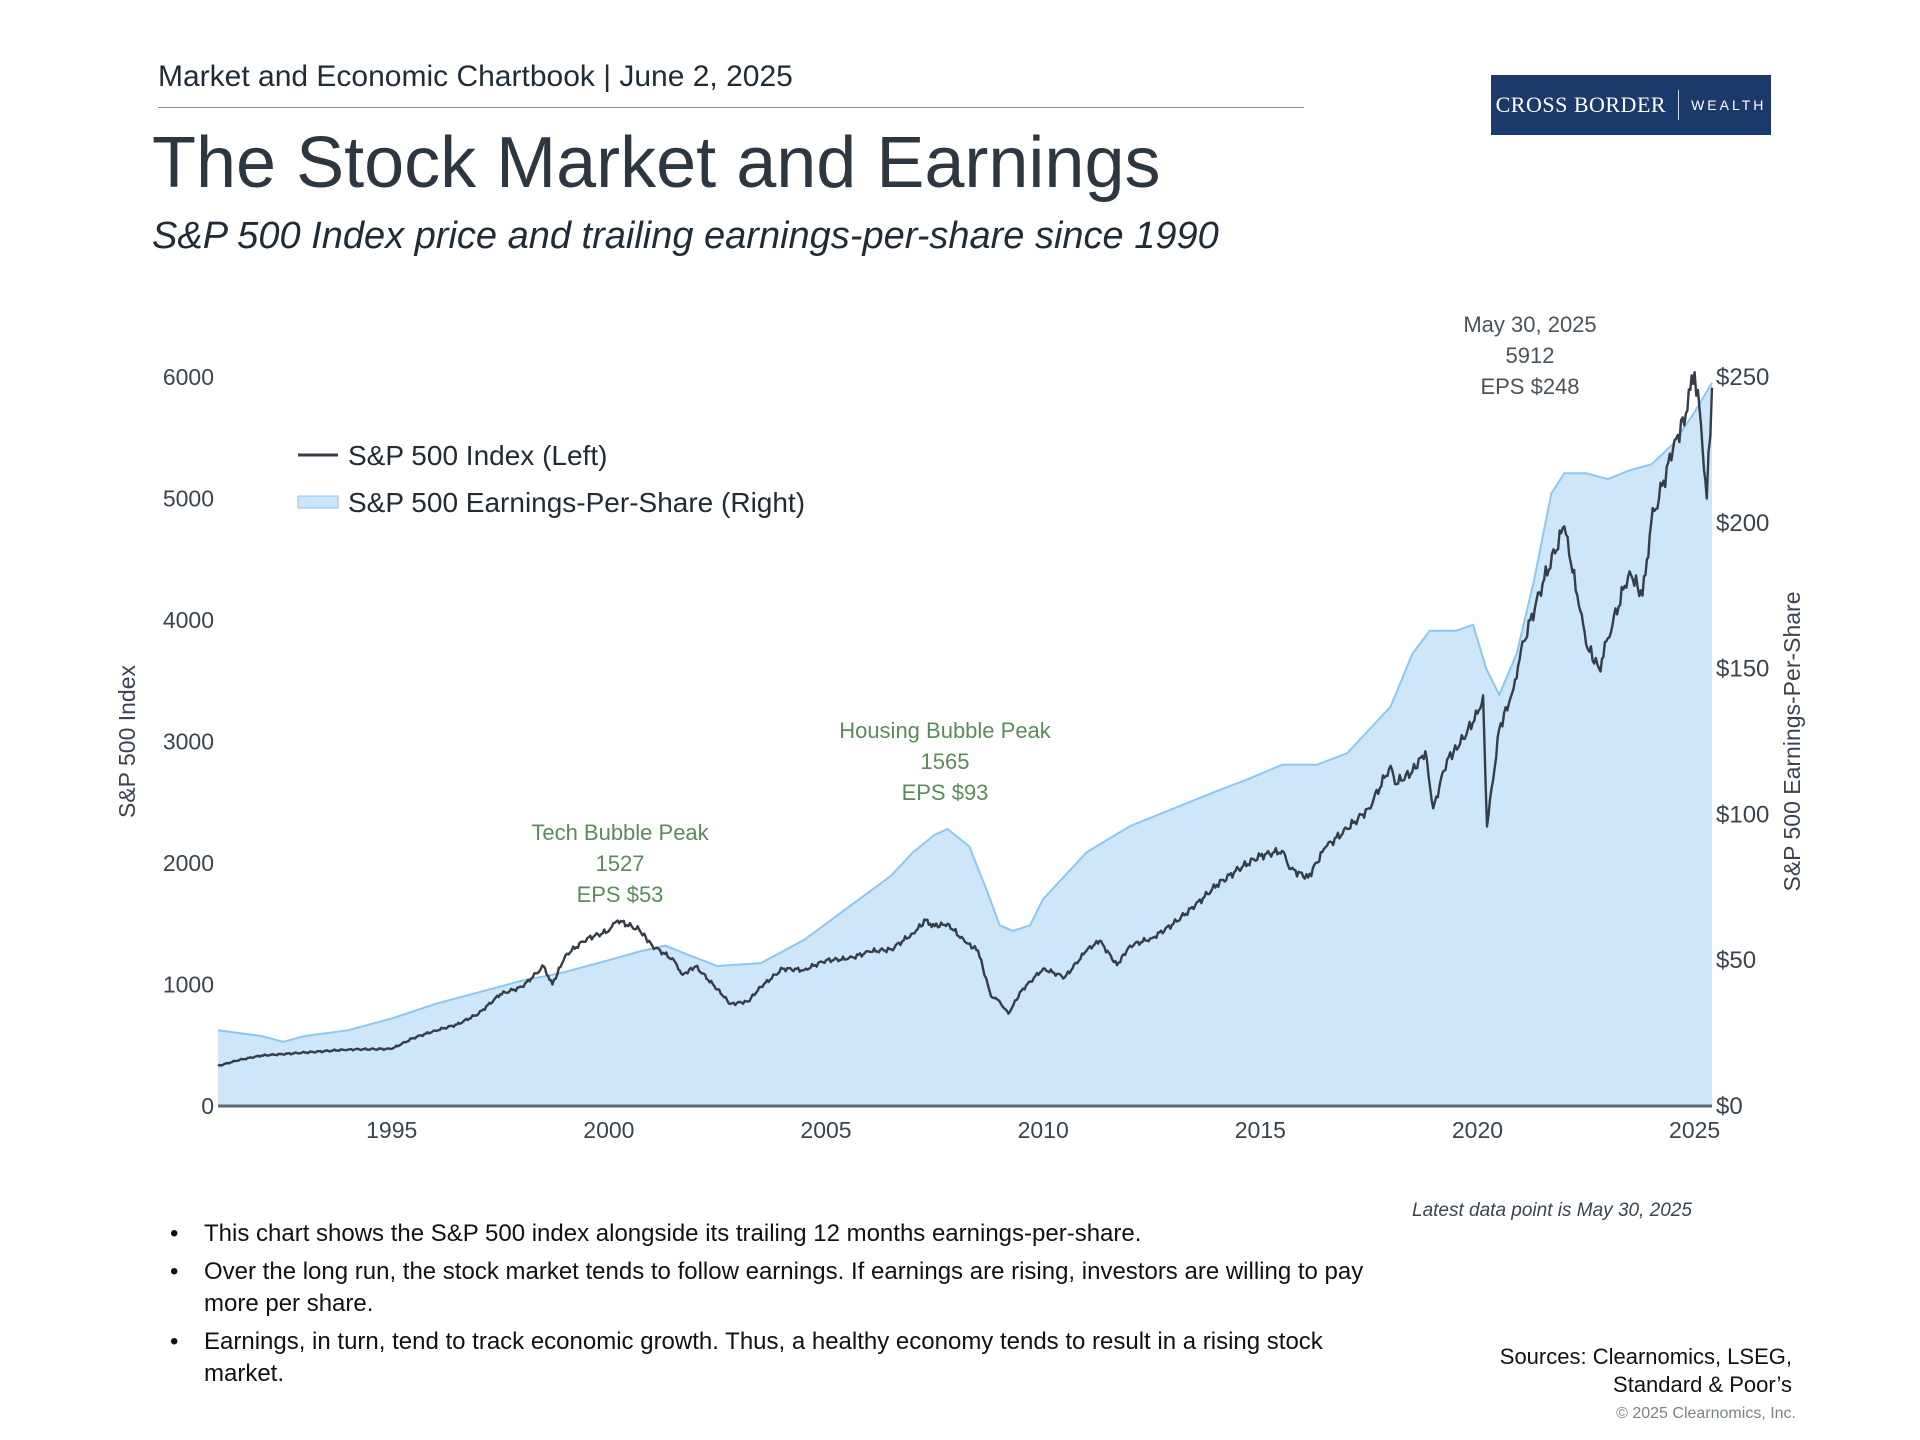 Image resolution: width=1920 pixels, height=1440 pixels. What do you see at coordinates (945, 761) in the screenshot?
I see `annotation-label: 1565` at bounding box center [945, 761].